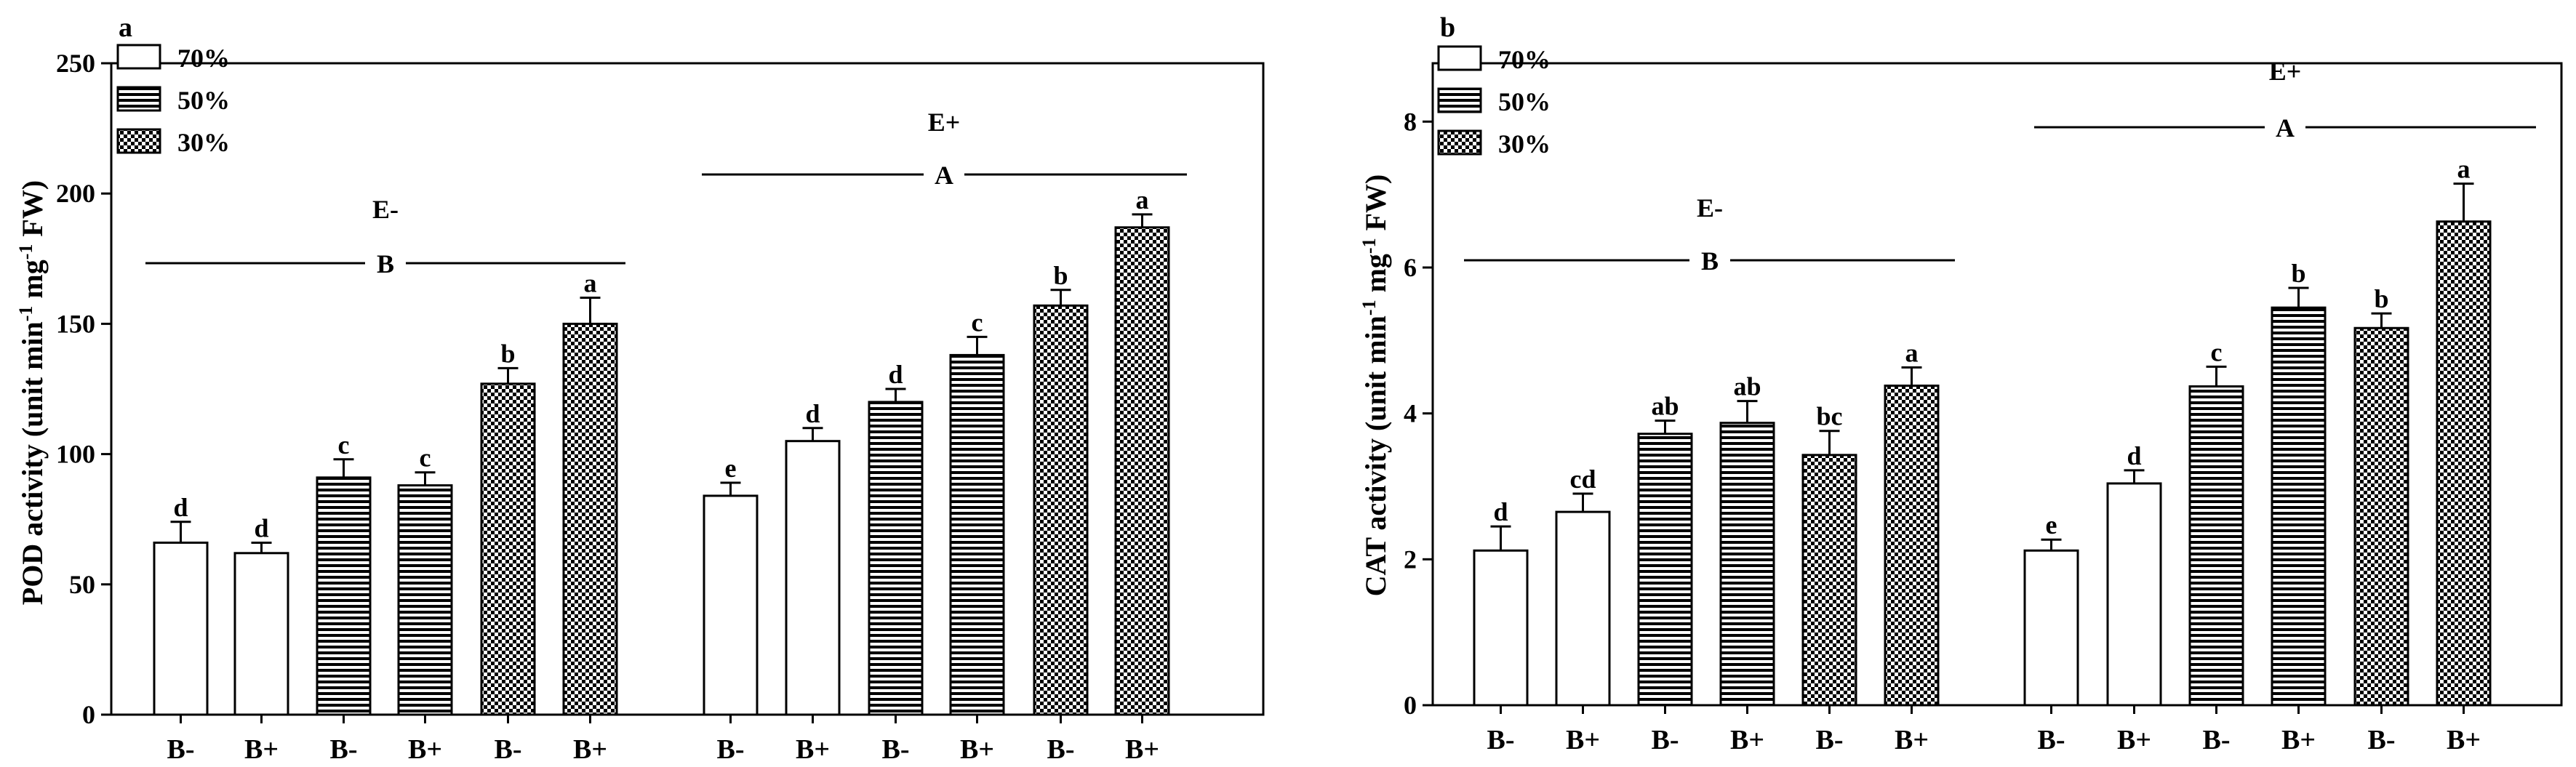 This screenshot has height=767, width=2576. What do you see at coordinates (1410, 559) in the screenshot?
I see `y-tick-label: 2` at bounding box center [1410, 559].